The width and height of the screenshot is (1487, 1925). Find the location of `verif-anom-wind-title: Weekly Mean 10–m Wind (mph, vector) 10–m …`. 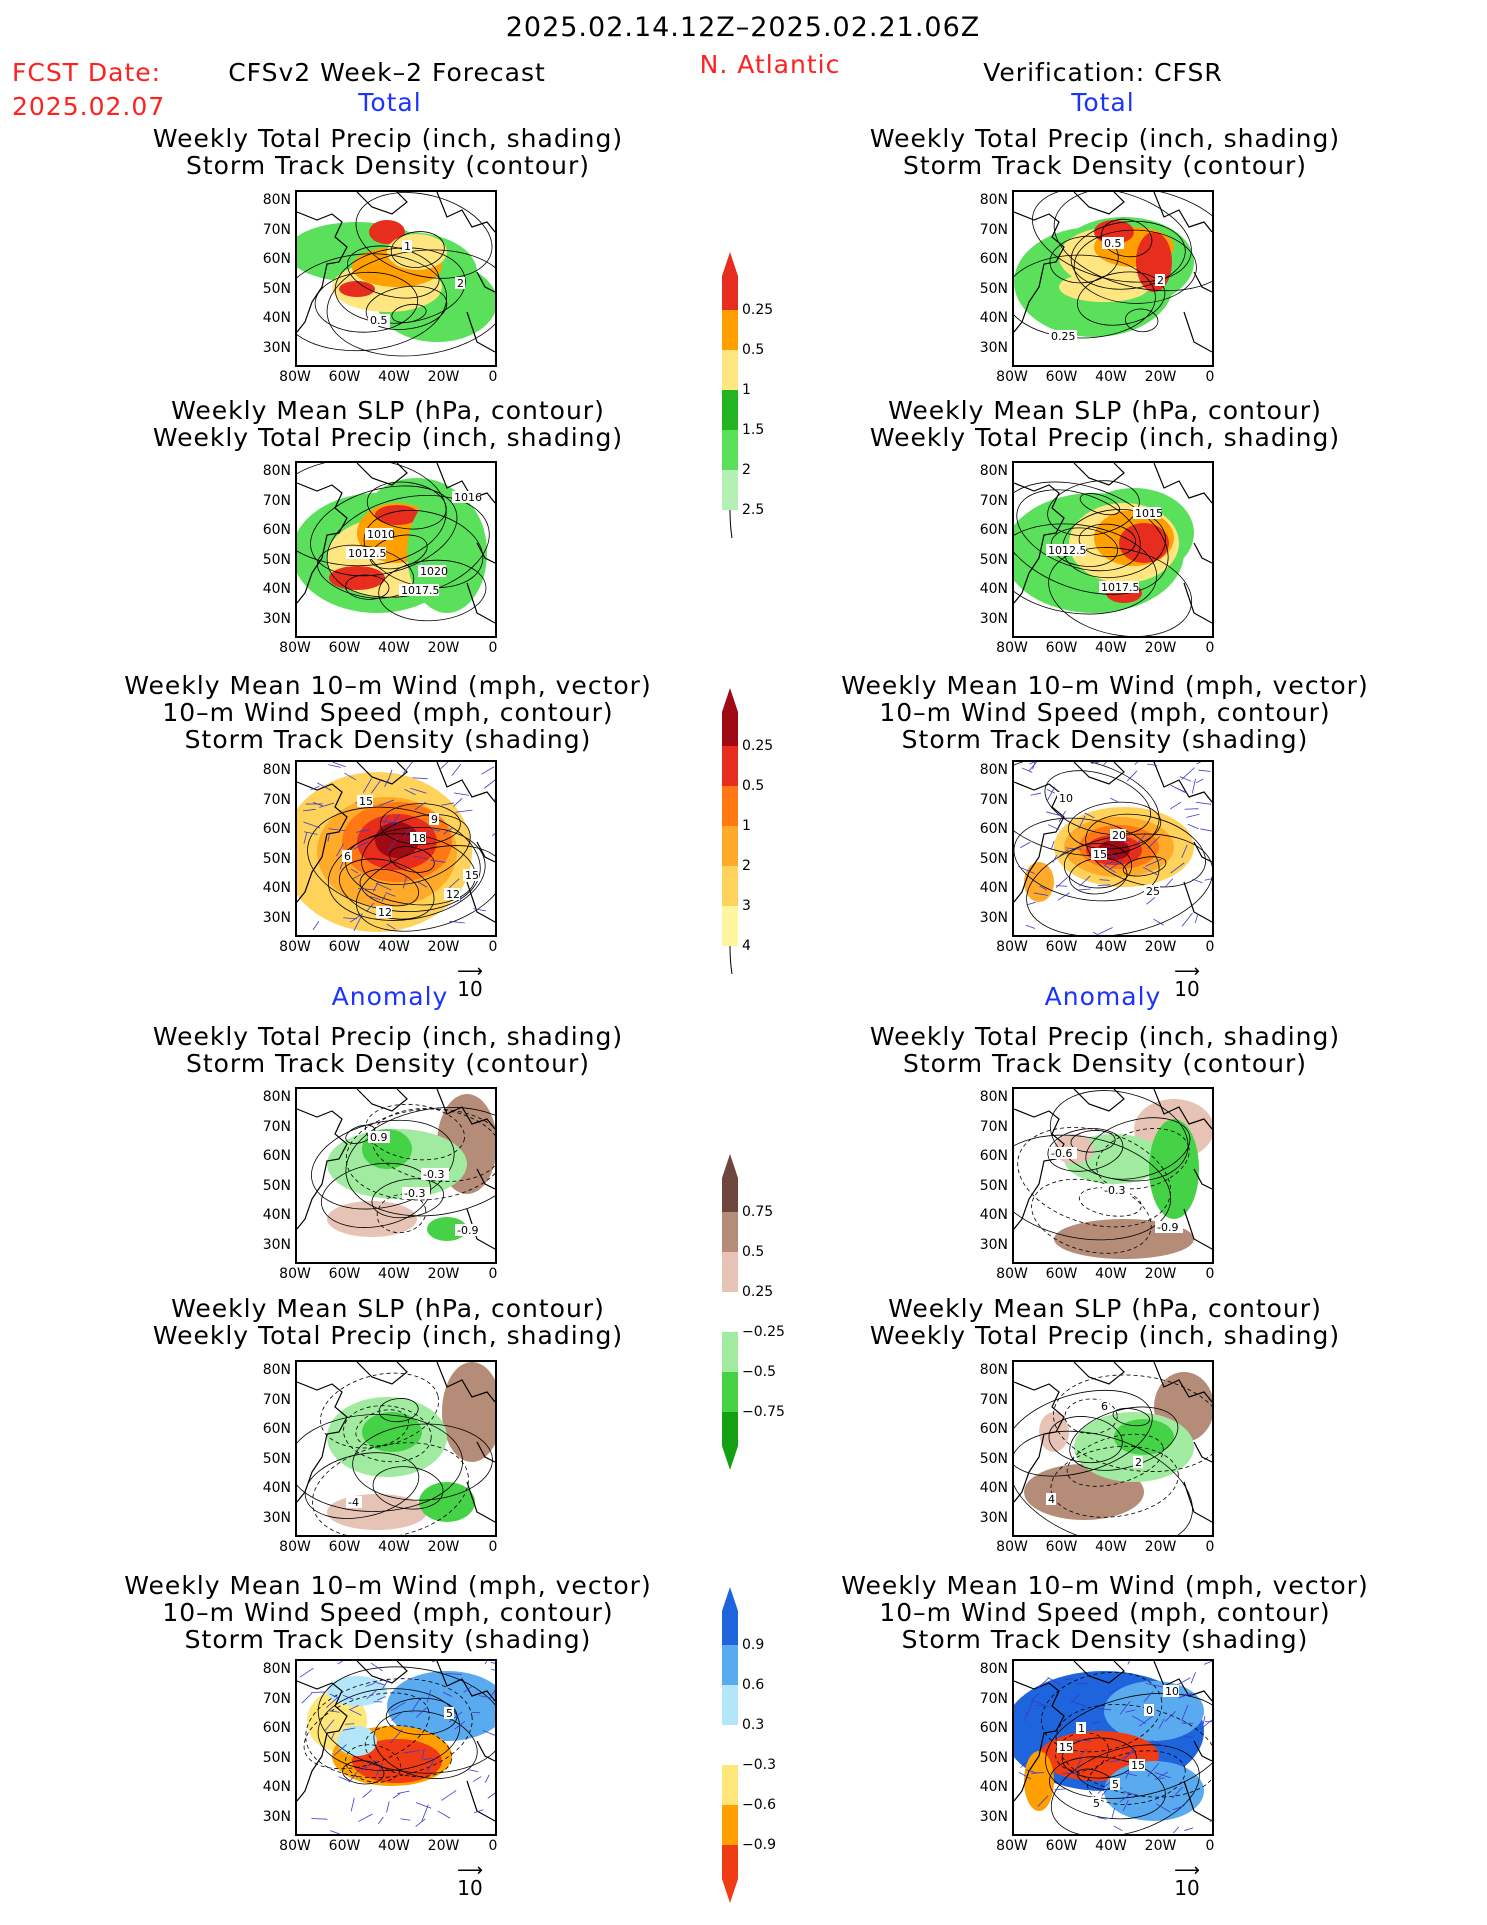

verif-anom-wind-title: Weekly Mean 10–m Wind (mph, vector) 10–m … is located at coordinates (1104, 1612).